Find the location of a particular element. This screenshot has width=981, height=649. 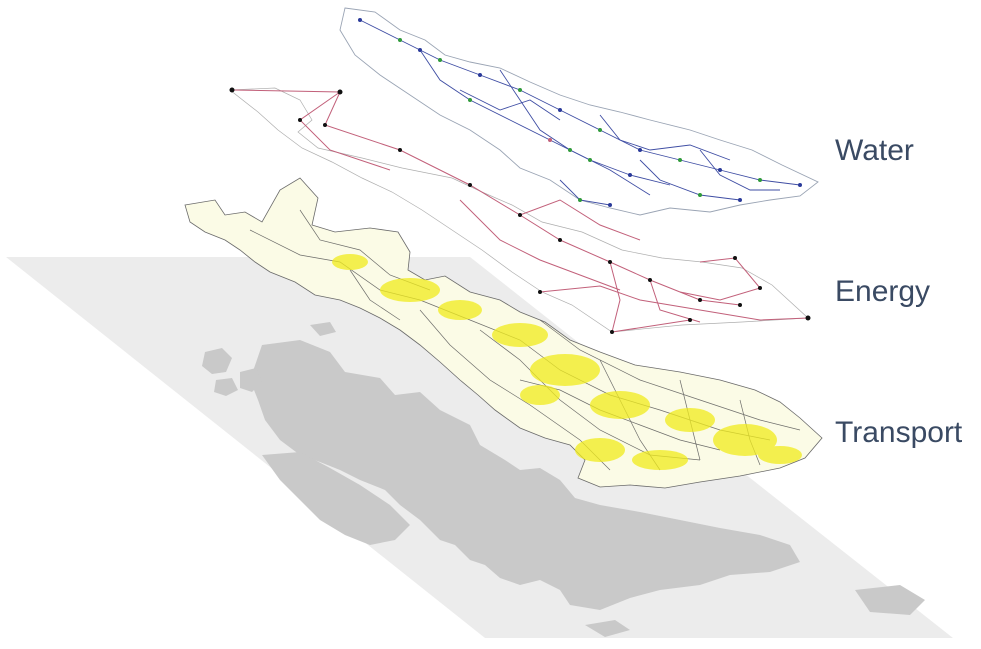

energy-layer-label: Energy is located at coordinates (883, 291).